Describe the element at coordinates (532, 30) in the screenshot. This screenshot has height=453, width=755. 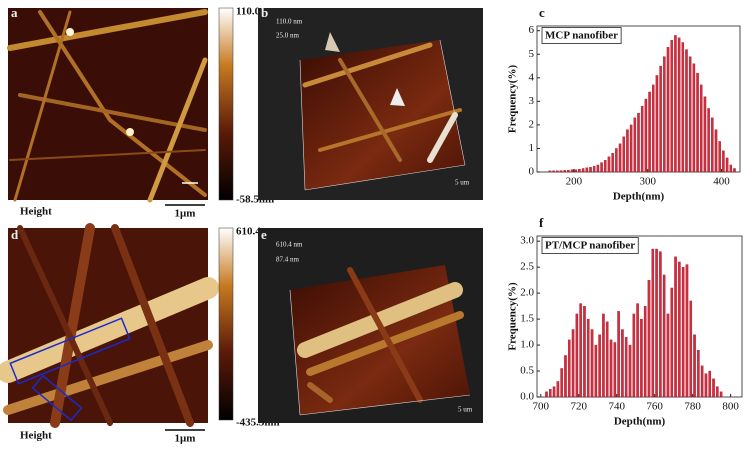
I see `y-tick-label: 6` at that location.